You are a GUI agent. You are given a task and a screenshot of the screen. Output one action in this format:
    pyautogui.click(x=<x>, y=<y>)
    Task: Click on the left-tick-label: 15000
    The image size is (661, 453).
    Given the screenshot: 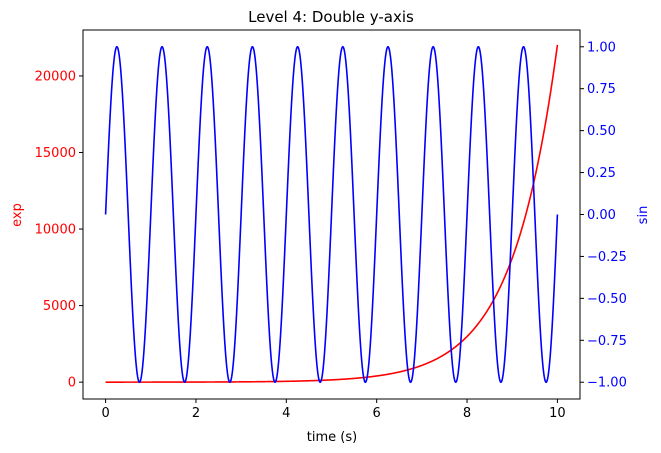 What is the action you would take?
    pyautogui.click(x=55, y=153)
    